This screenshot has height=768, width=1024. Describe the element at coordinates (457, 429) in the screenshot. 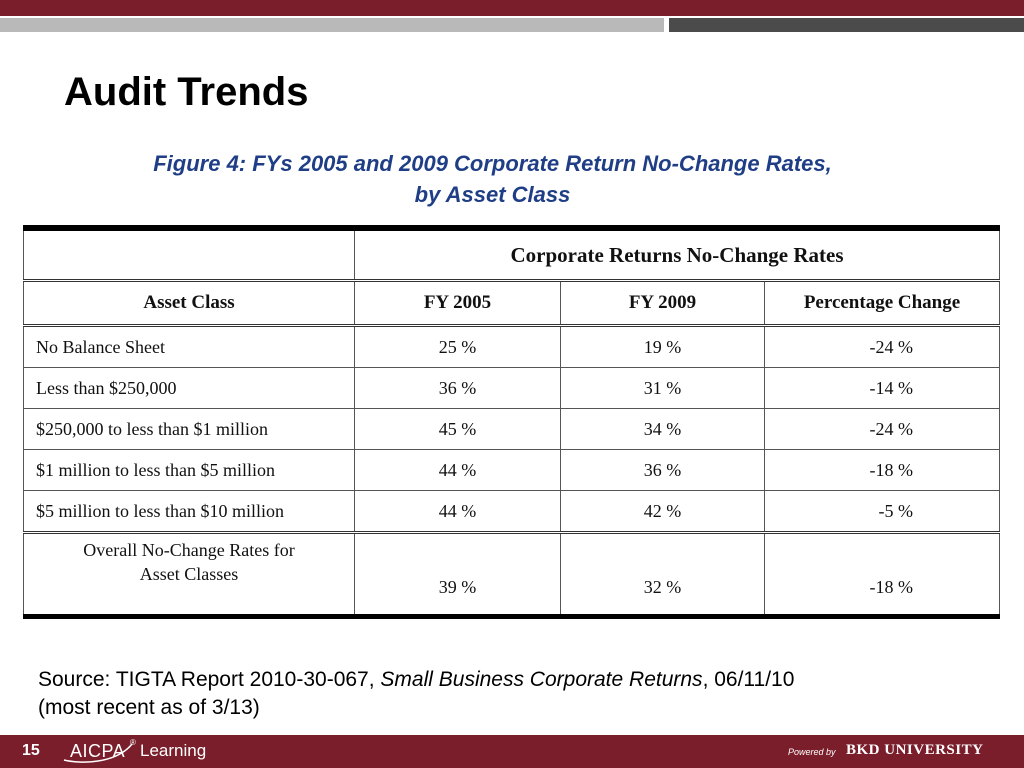

I see `fy2005-cell: 45 %` at that location.